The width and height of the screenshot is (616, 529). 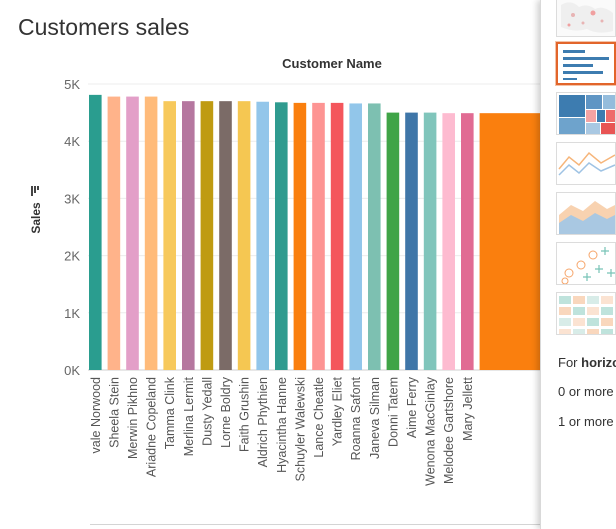 What do you see at coordinates (586, 163) in the screenshot?
I see `lines-thumb` at bounding box center [586, 163].